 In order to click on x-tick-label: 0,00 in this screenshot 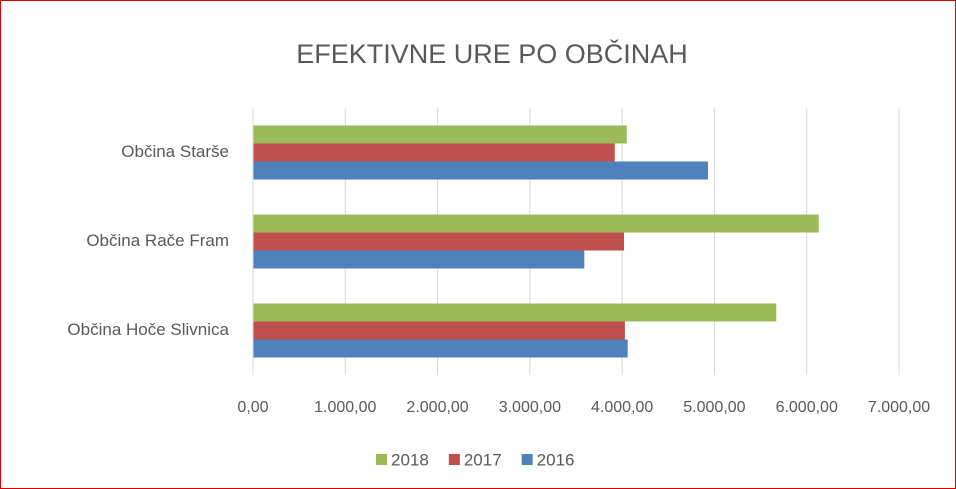, I will do `click(252, 407)`.